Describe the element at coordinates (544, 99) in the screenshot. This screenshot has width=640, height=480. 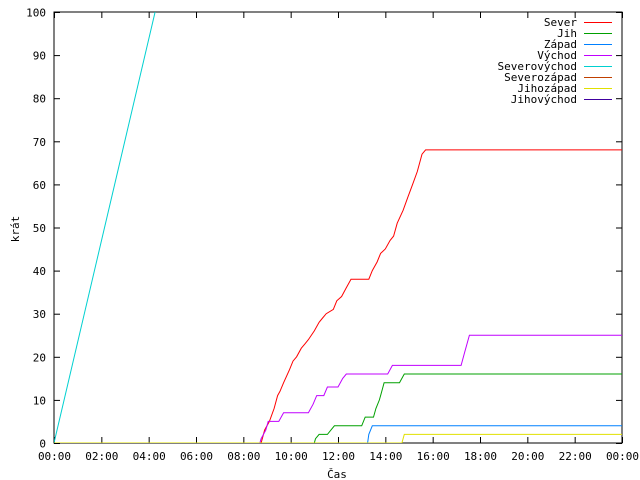
I see `legend-label: Jihovýchod` at that location.